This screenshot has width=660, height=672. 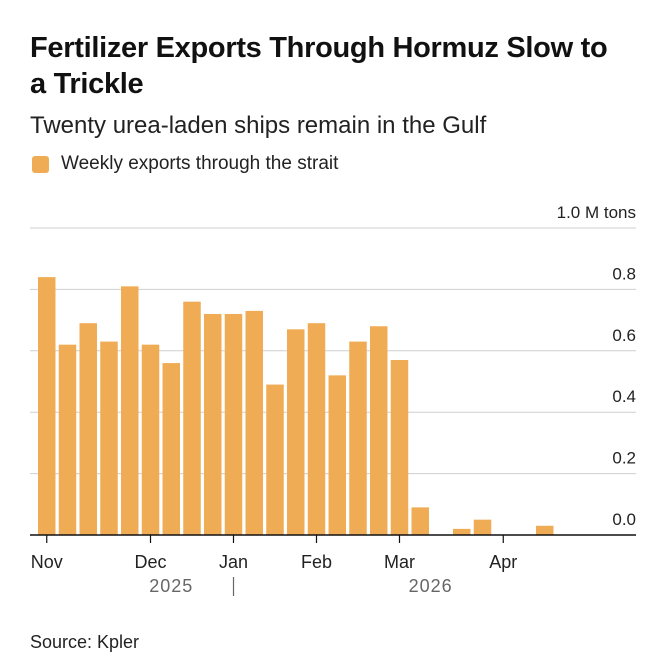 What do you see at coordinates (624, 396) in the screenshot?
I see `y-tick-label: 0.4` at bounding box center [624, 396].